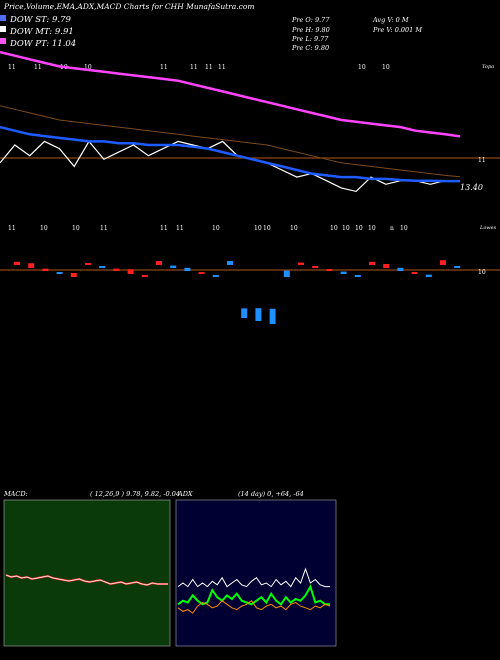 The height and width of the screenshot is (660, 500). I want to click on ema-long-line, so click(230, 94).